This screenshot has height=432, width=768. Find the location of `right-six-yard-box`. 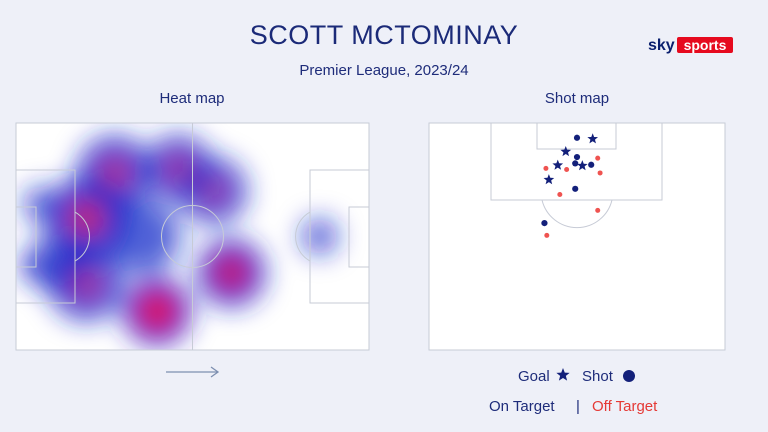

right-six-yard-box is located at coordinates (359, 237).